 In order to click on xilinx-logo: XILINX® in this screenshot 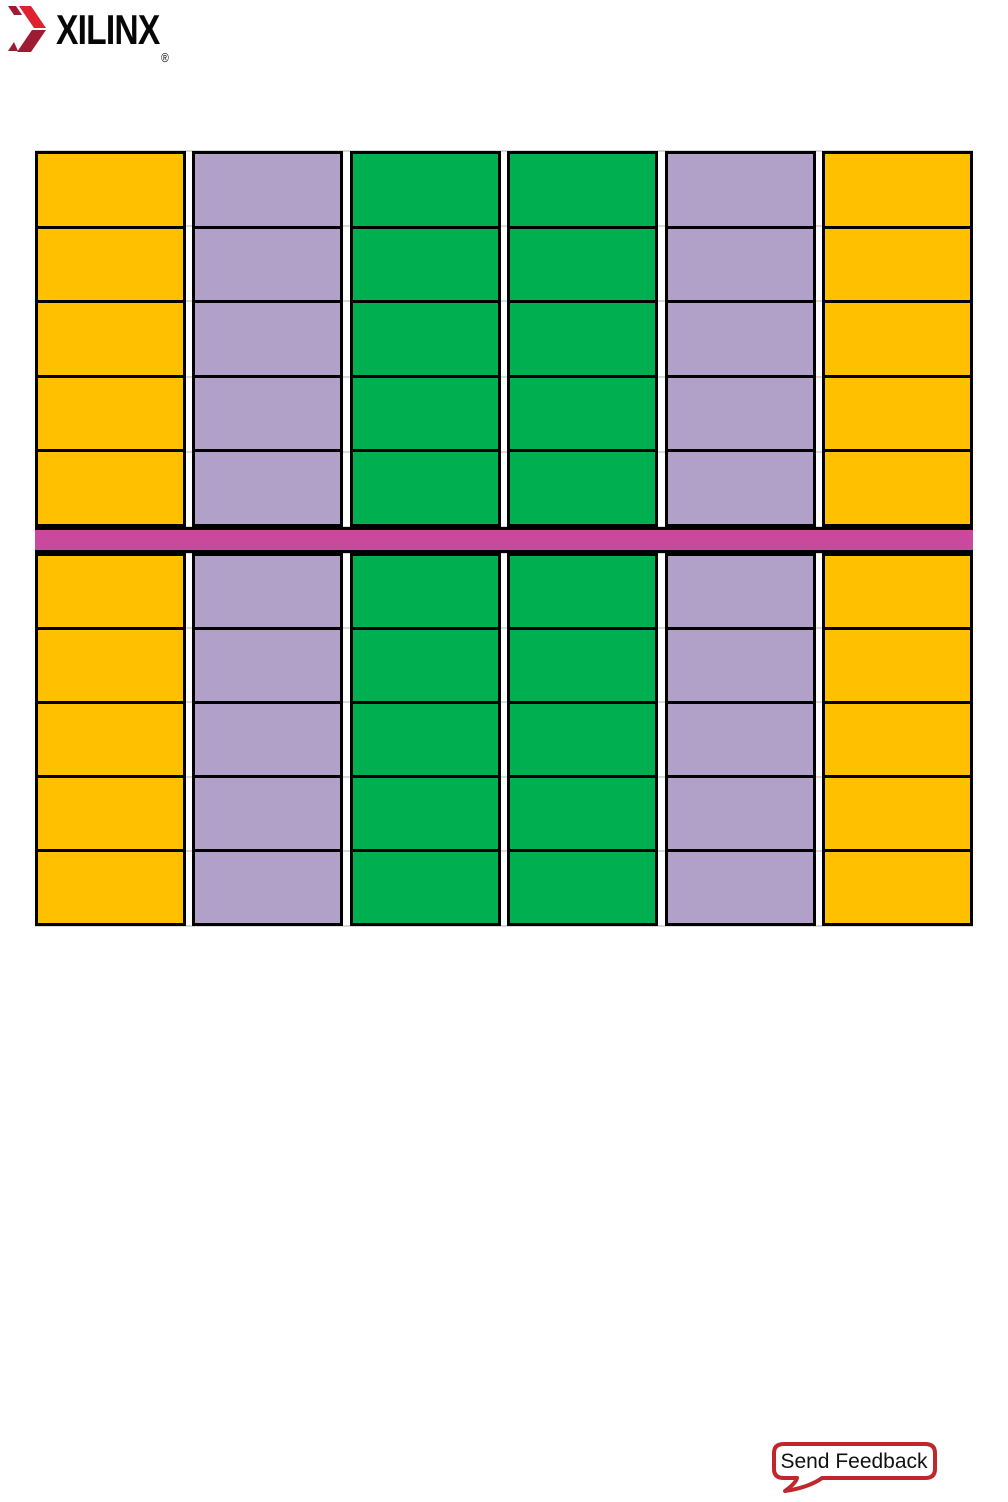, I will do `click(97, 35)`.